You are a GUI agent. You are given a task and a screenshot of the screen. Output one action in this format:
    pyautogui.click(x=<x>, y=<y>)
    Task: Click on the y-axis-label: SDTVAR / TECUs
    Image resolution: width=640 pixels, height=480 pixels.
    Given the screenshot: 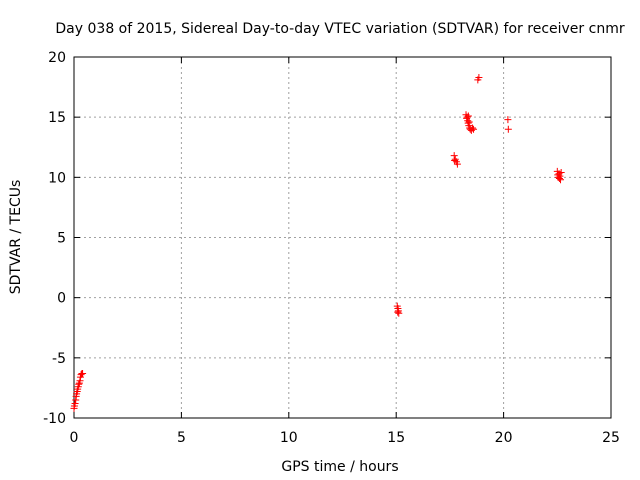 What is the action you would take?
    pyautogui.click(x=16, y=237)
    